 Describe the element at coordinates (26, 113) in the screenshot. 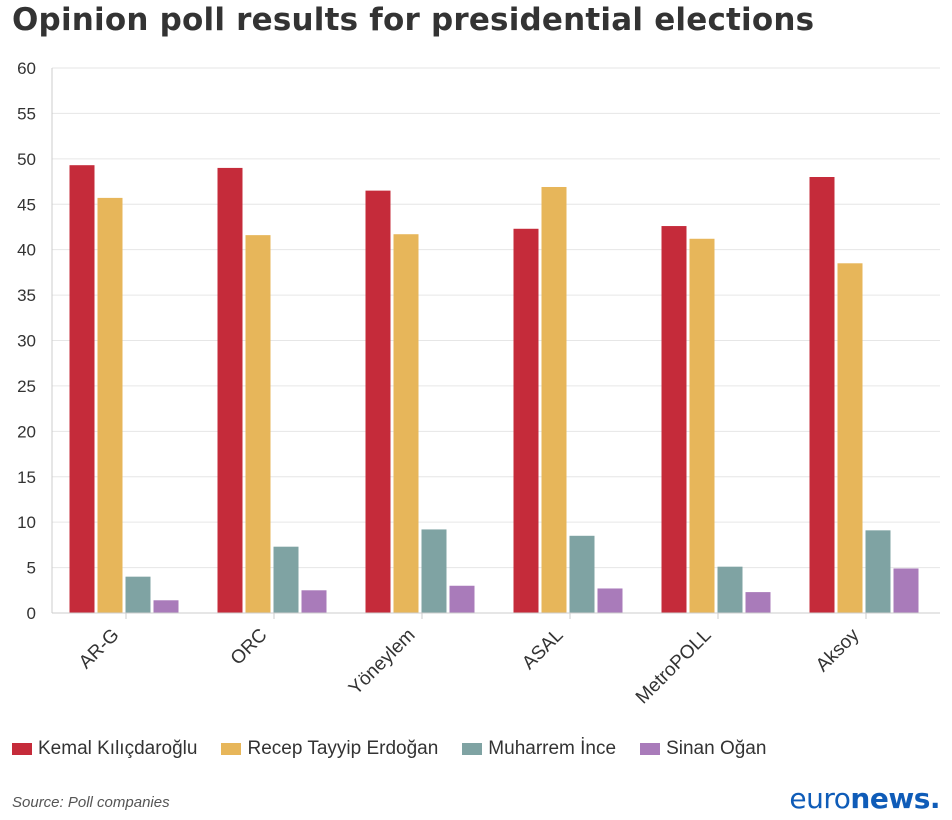

I see `y-tick-label: 55` at that location.